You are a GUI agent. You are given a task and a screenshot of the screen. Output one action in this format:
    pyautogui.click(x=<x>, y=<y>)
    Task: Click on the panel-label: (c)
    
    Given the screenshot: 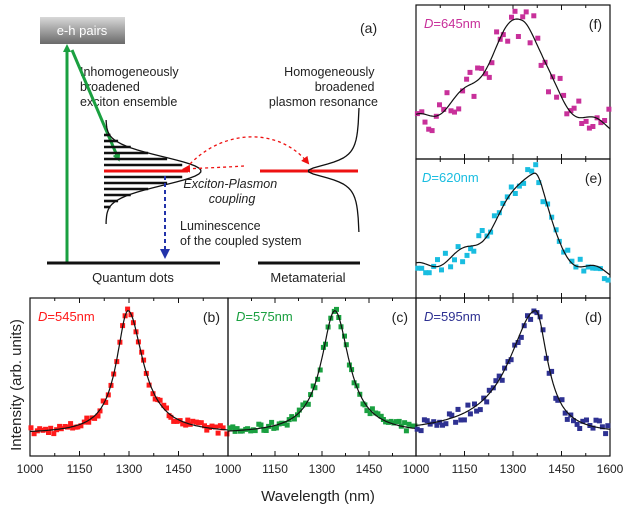 What is the action you would take?
    pyautogui.click(x=400, y=317)
    